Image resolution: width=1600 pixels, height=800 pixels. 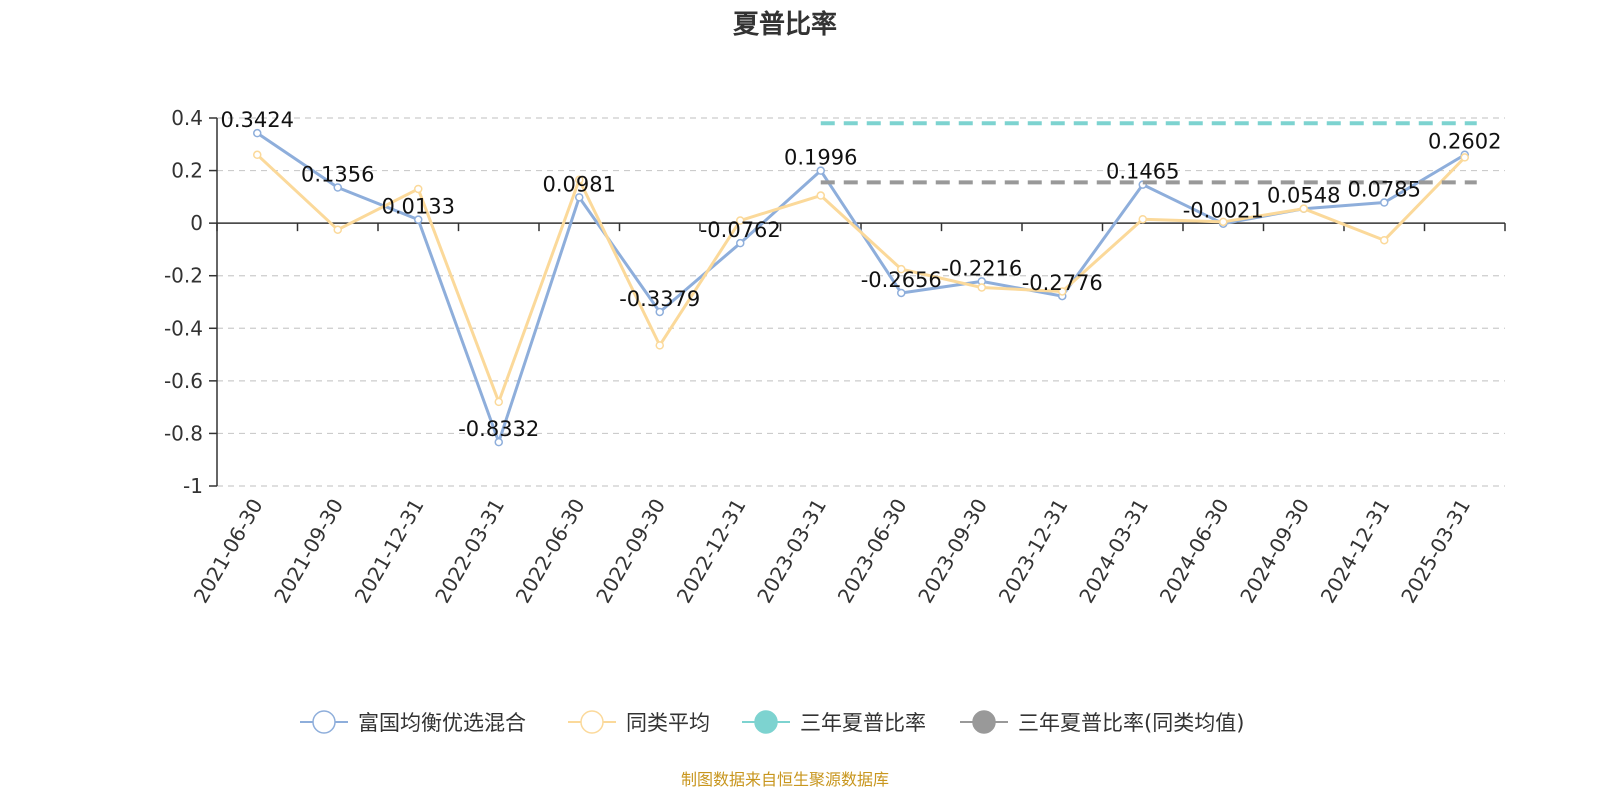 What do you see at coordinates (785, 24) in the screenshot?
I see `chart-title: 夏普比率` at bounding box center [785, 24].